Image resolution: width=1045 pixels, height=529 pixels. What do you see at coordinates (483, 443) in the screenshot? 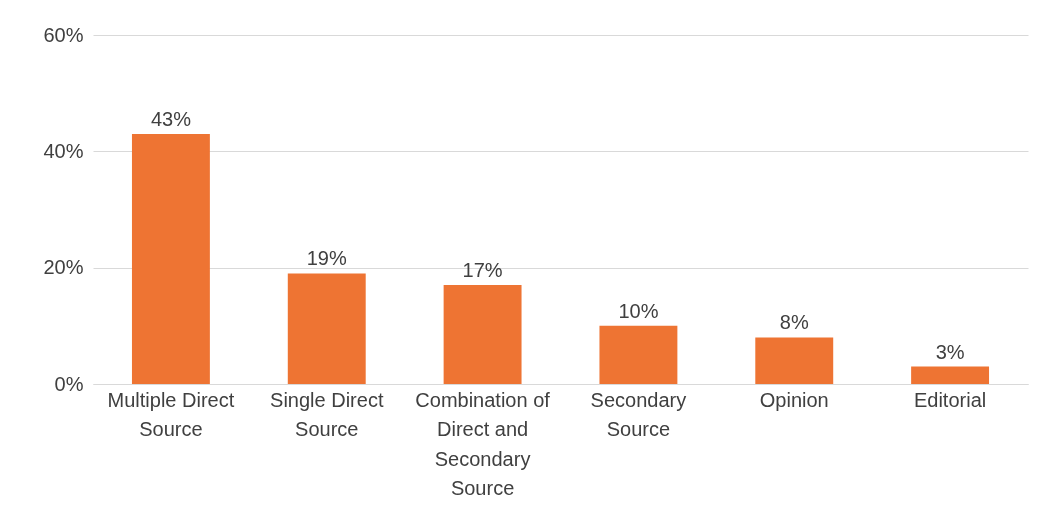
I see `x-tick-label: Combination of Direct and Secondary Source` at bounding box center [483, 443].